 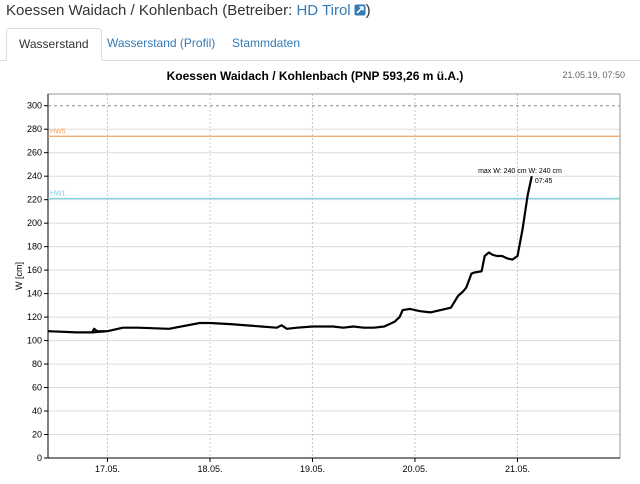 I want to click on y-tick-label: 240, so click(x=34, y=176).